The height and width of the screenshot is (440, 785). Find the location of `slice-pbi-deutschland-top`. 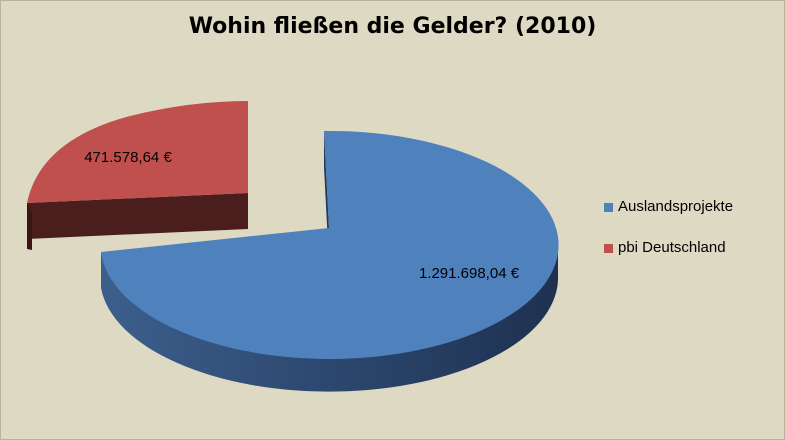

slice-pbi-deutschland-top is located at coordinates (137, 152).